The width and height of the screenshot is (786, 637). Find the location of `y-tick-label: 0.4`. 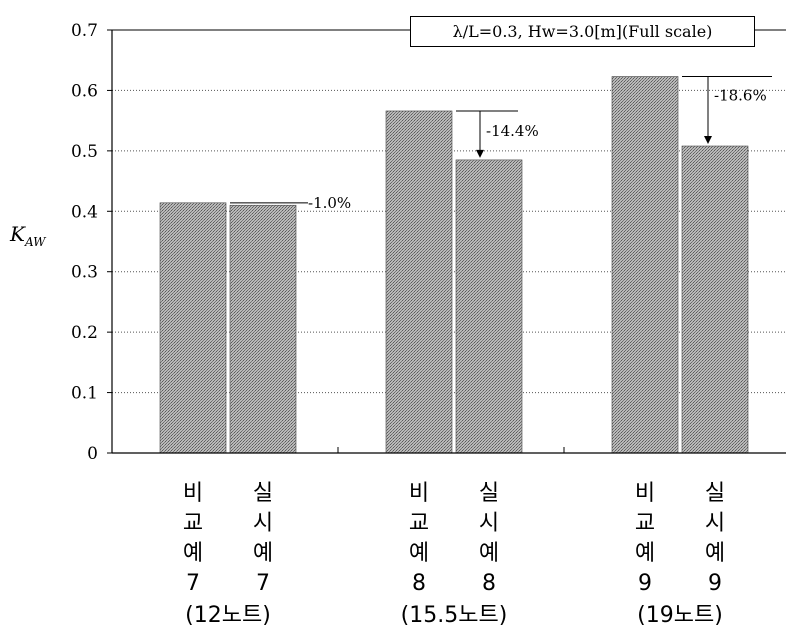

y-tick-label: 0.4 is located at coordinates (84, 212).